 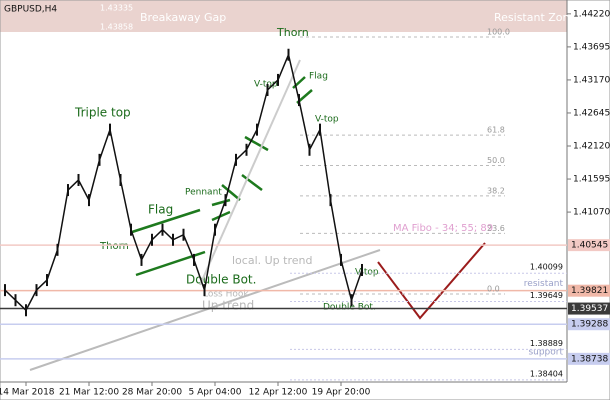 I want to click on x-tick-label: 21 Mar 12:00, so click(x=89, y=393).